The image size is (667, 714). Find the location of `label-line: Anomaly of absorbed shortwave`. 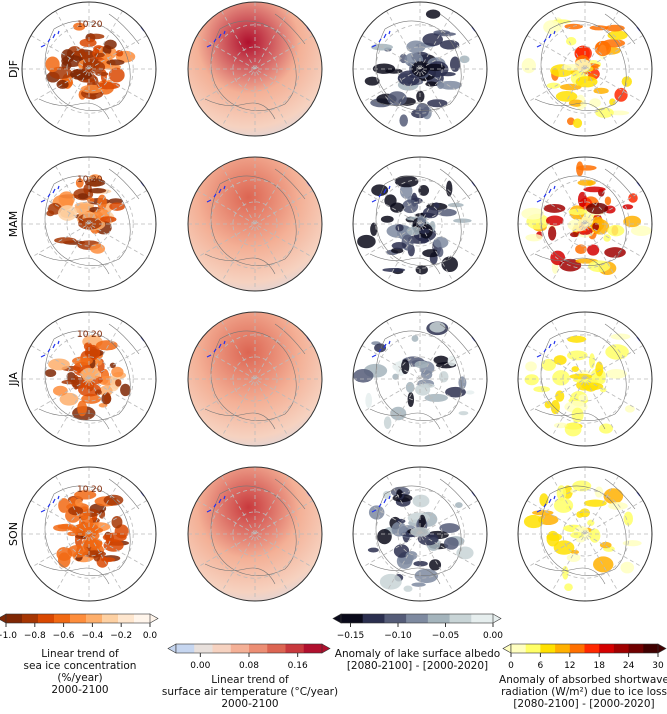

label-line: Anomaly of absorbed shortwave is located at coordinates (583, 680).